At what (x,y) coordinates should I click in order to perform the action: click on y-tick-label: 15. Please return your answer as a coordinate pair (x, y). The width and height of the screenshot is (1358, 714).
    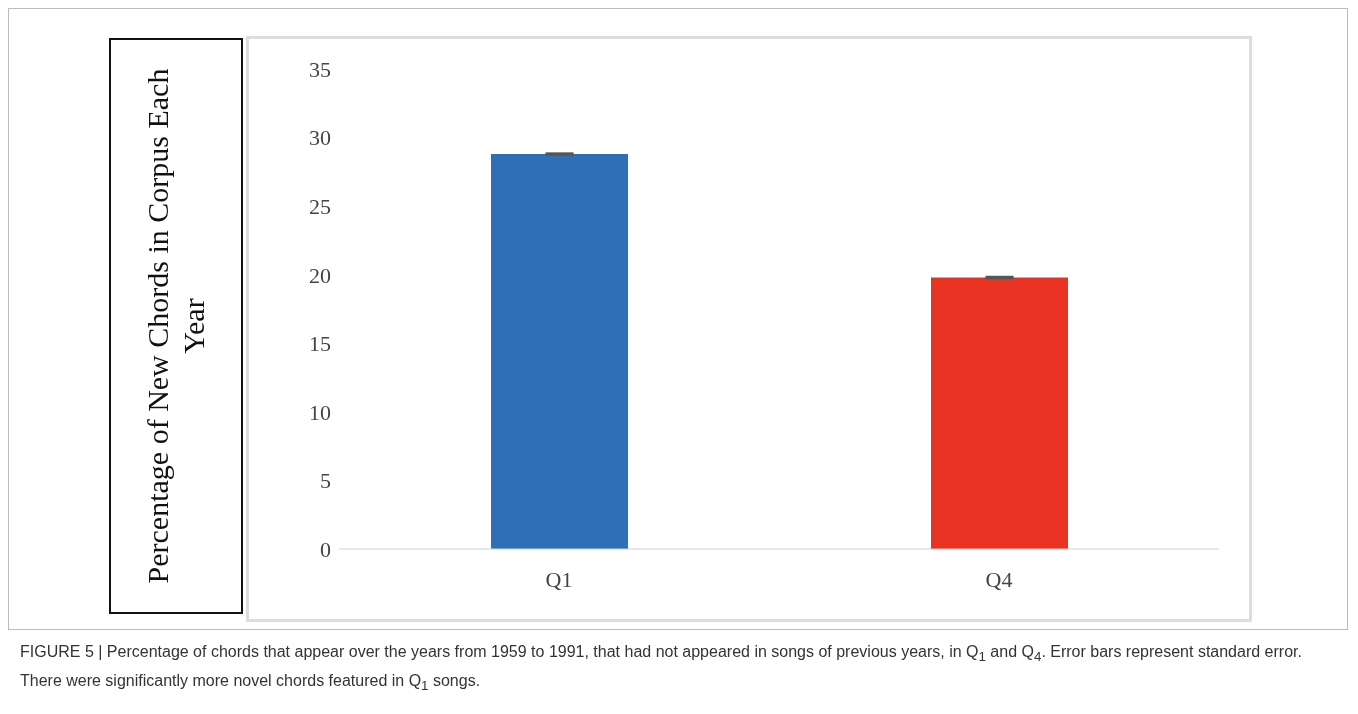
    Looking at the image, I should click on (320, 344).